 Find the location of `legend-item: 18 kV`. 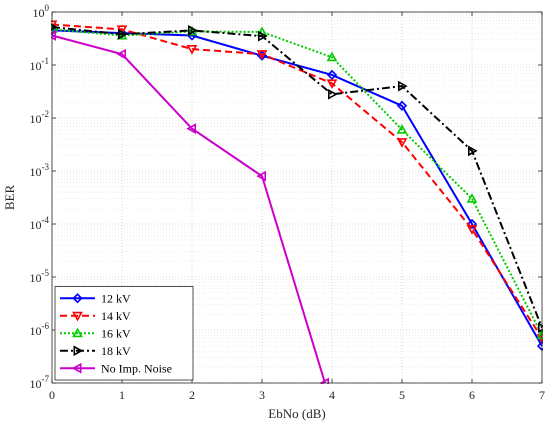

legend-item: 18 kV is located at coordinates (95, 351).